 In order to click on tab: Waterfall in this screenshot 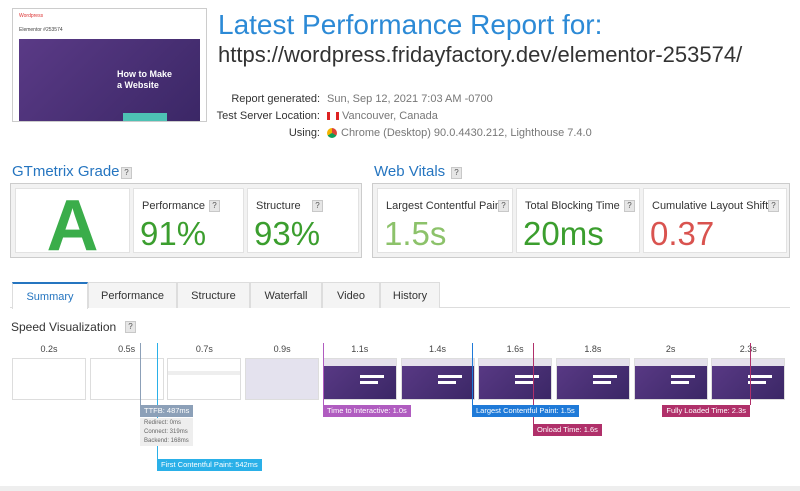, I will do `click(286, 295)`.